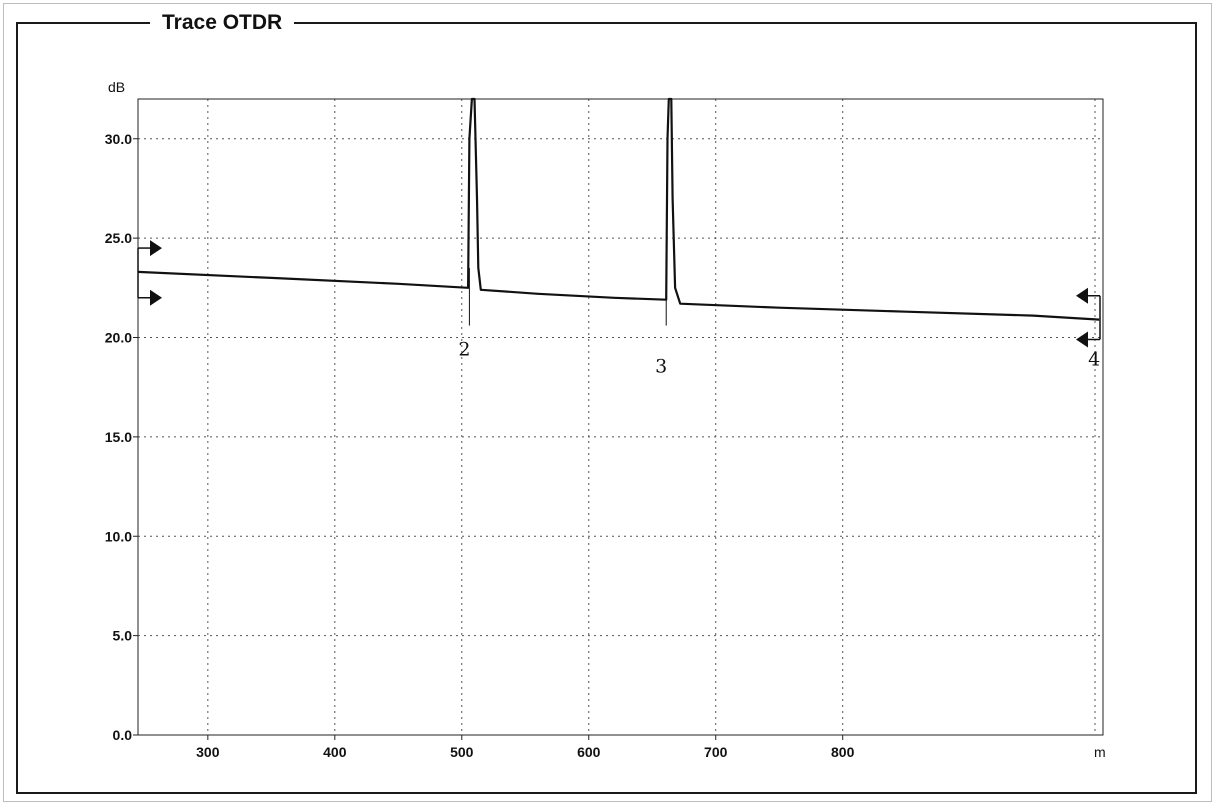  I want to click on panel-title: Trace OTDR, so click(222, 23).